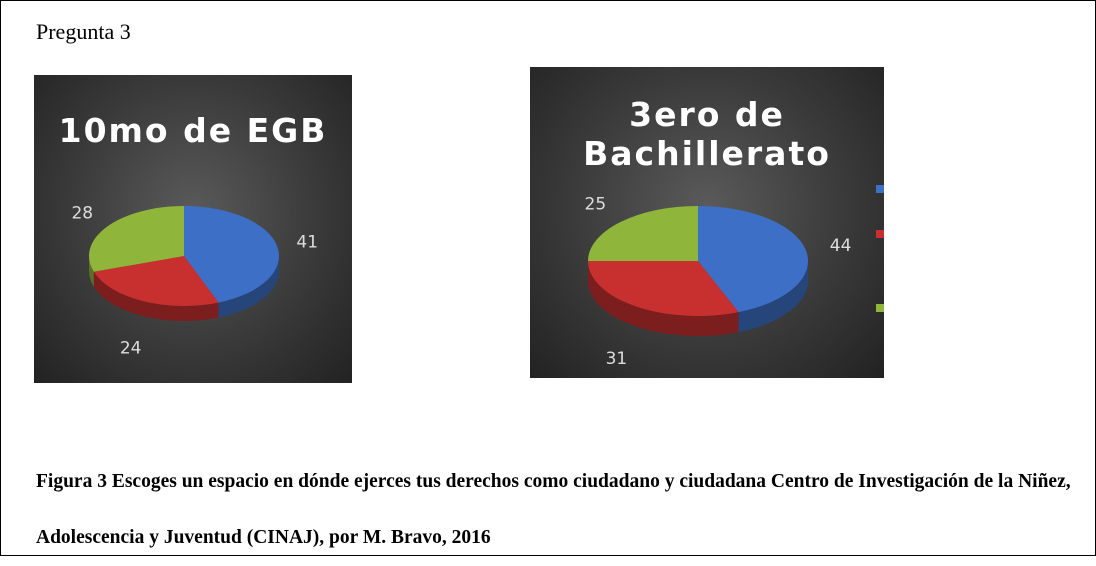 The width and height of the screenshot is (1096, 566). Describe the element at coordinates (131, 349) in the screenshot. I see `data-label: 24` at that location.